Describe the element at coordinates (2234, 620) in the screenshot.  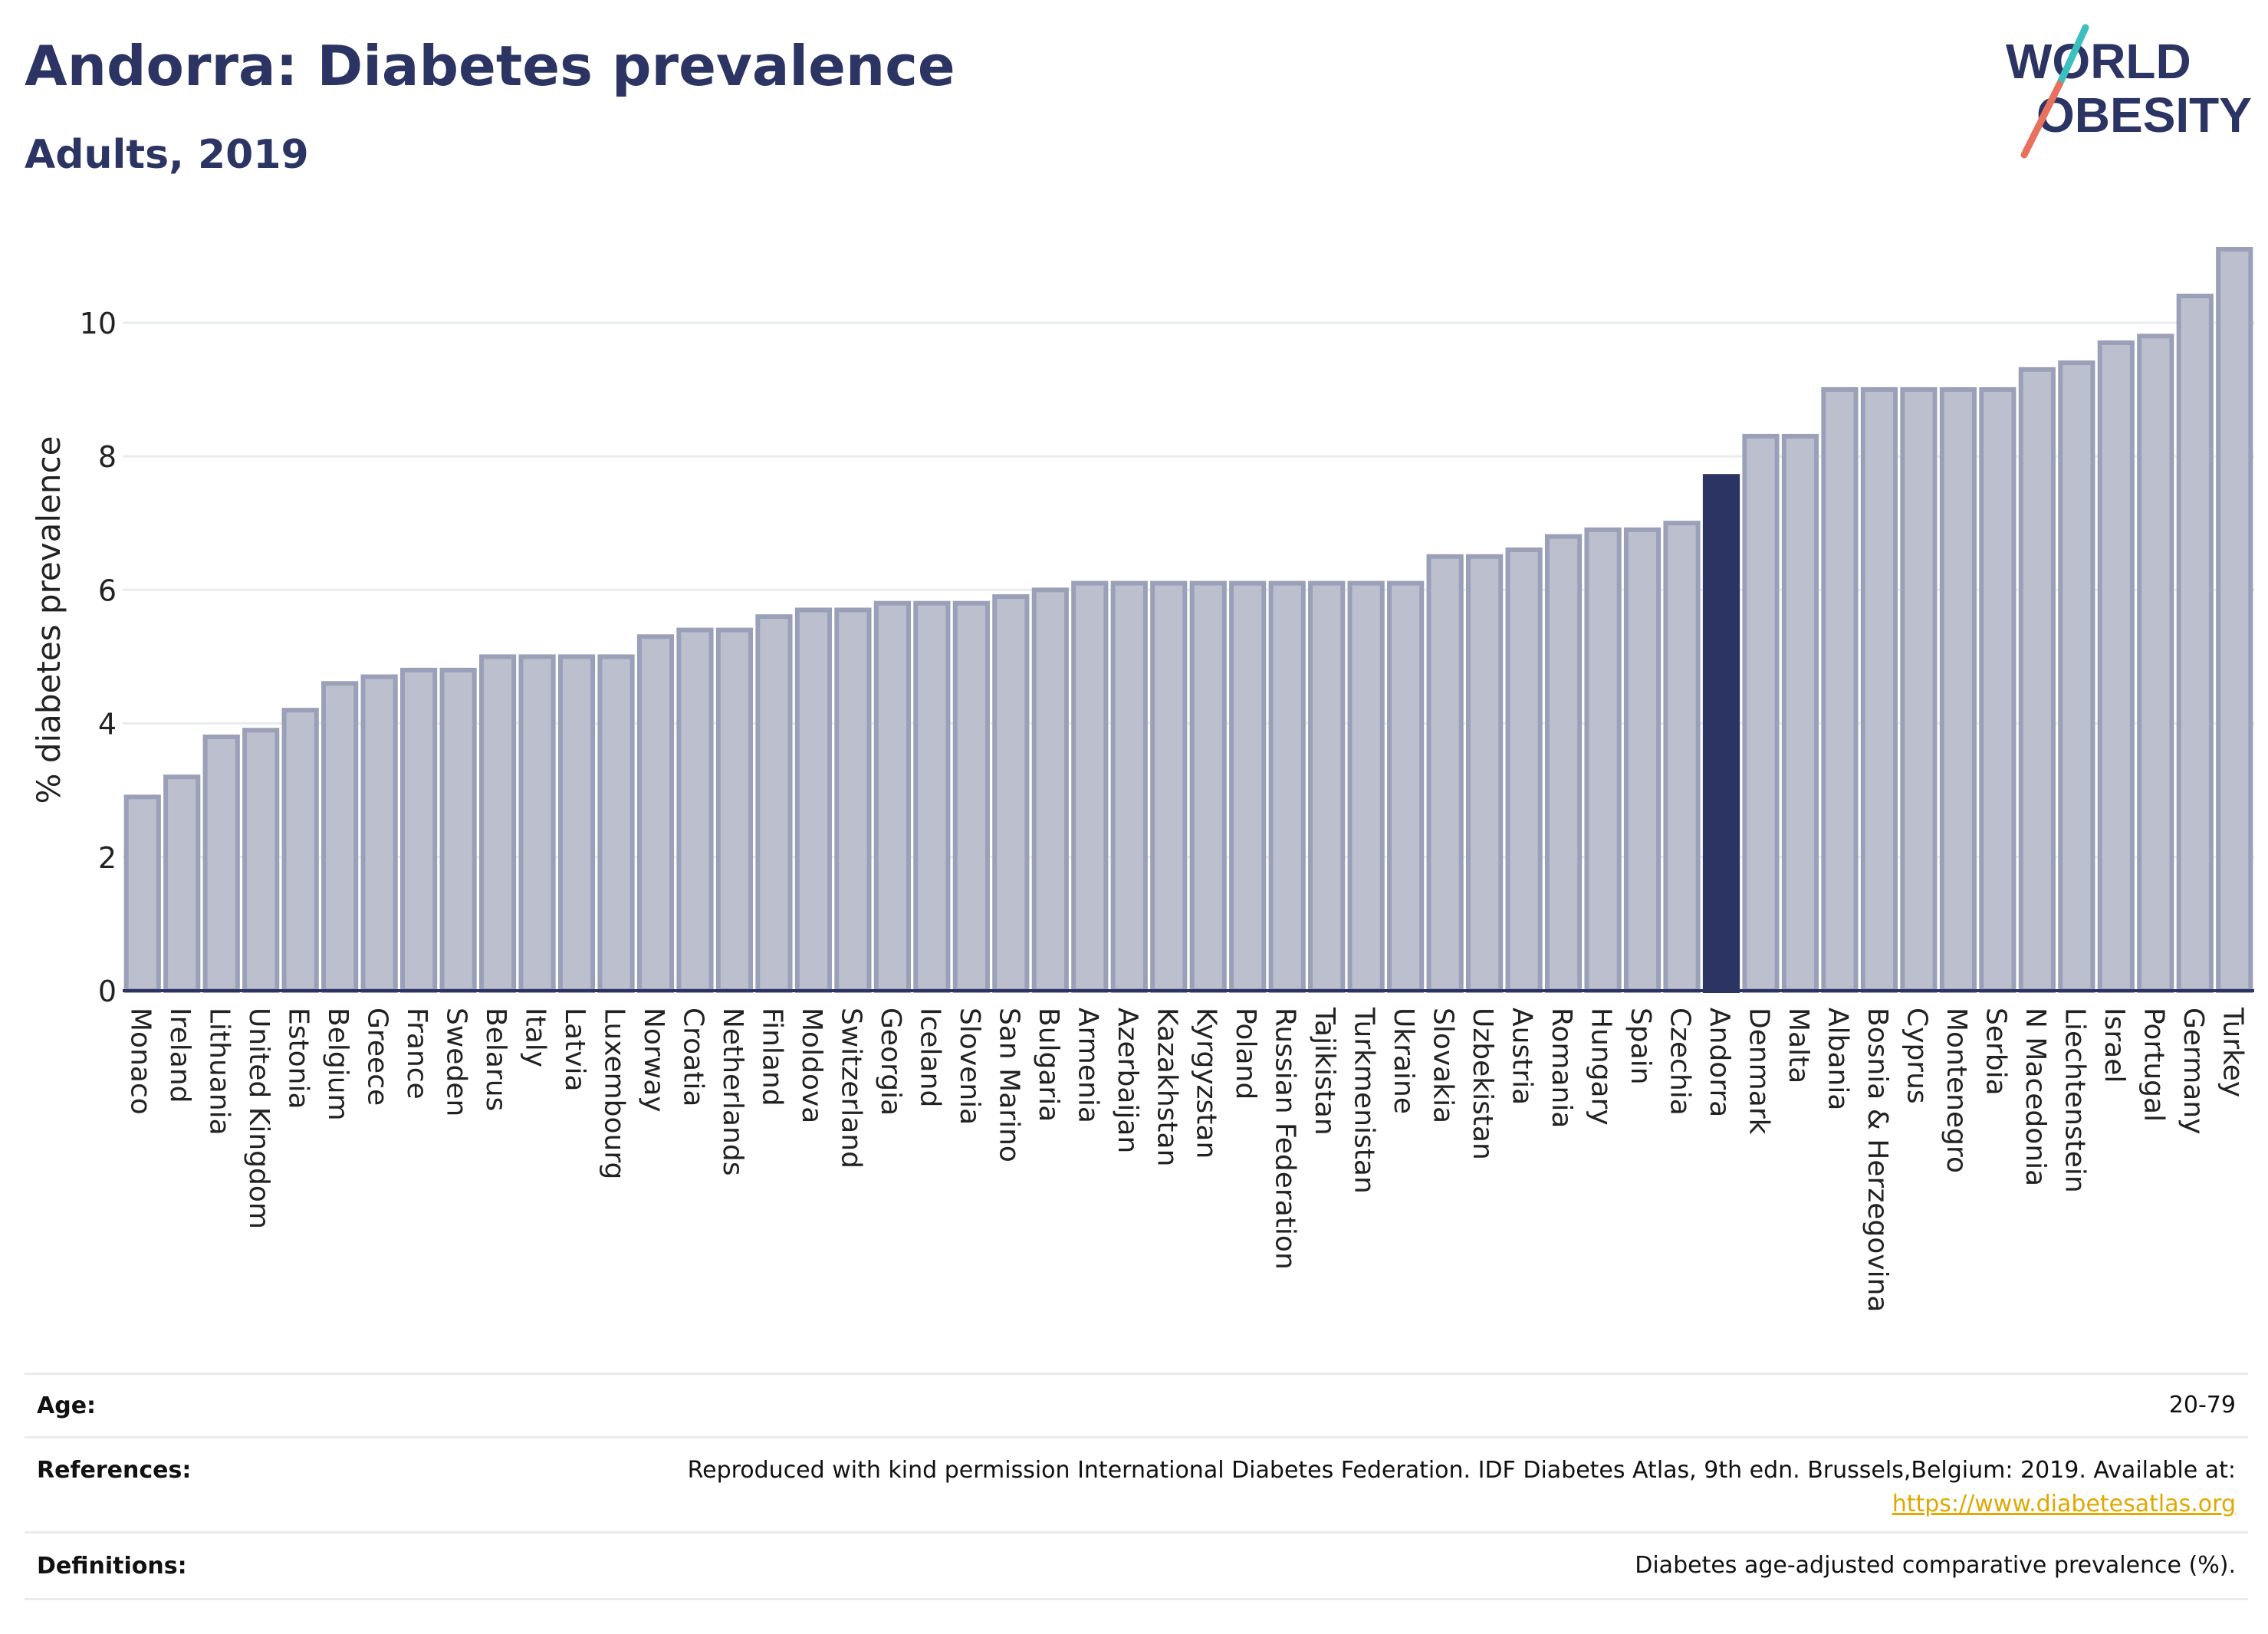
I see `bar-turkey` at that location.